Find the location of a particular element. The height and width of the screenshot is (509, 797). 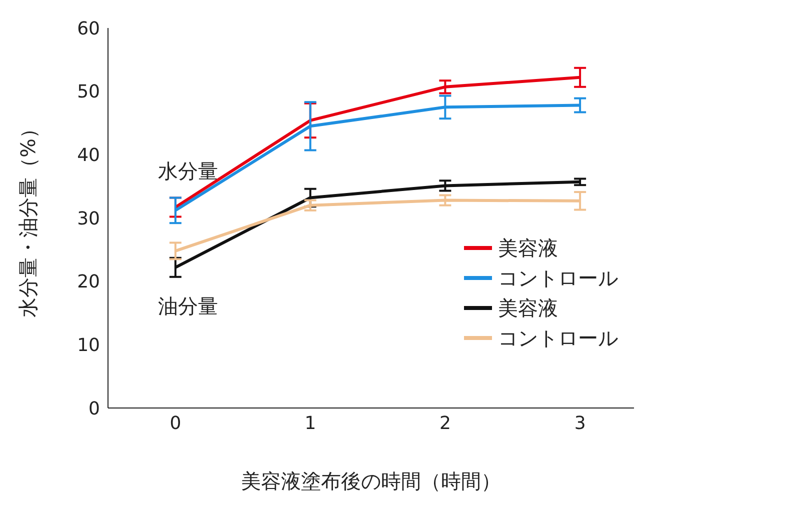

x-tick-label: 2 is located at coordinates (445, 423).